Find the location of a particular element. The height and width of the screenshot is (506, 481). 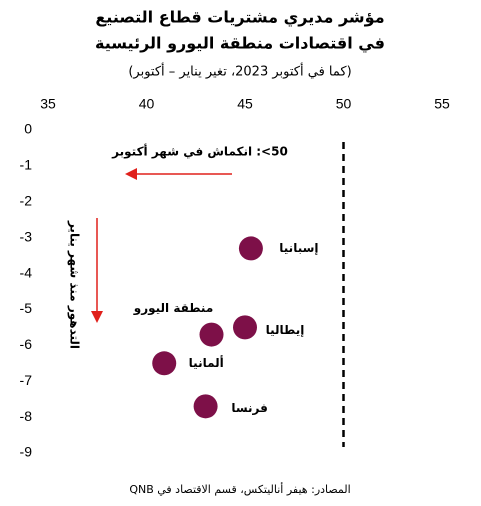

annotation: التدهور منذ شهر يناير is located at coordinates (74, 284).